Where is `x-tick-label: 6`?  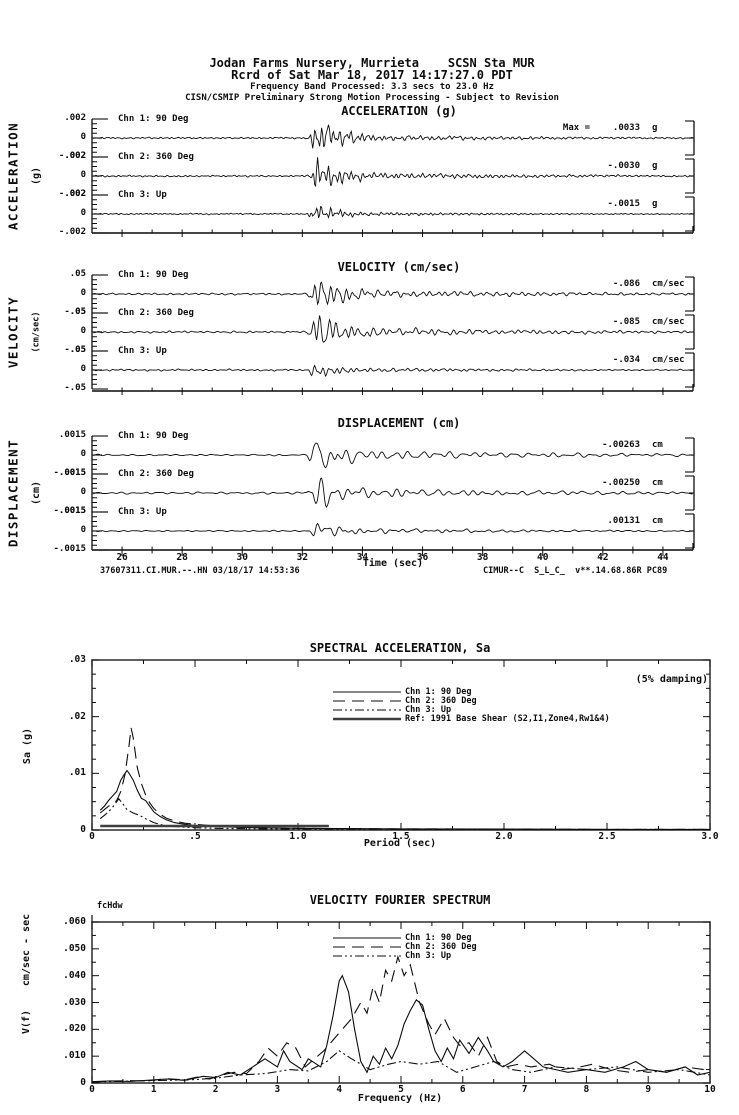
x-tick-label: 6 is located at coordinates (462, 1089).